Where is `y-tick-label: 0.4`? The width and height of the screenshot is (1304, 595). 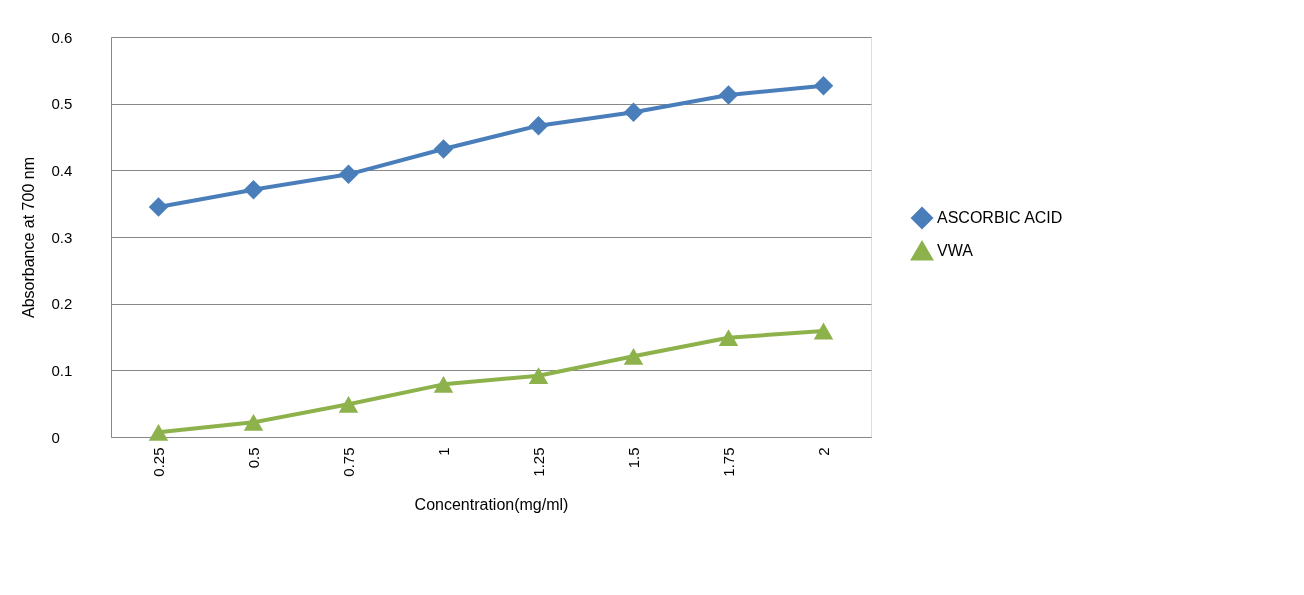 y-tick-label: 0.4 is located at coordinates (62, 170).